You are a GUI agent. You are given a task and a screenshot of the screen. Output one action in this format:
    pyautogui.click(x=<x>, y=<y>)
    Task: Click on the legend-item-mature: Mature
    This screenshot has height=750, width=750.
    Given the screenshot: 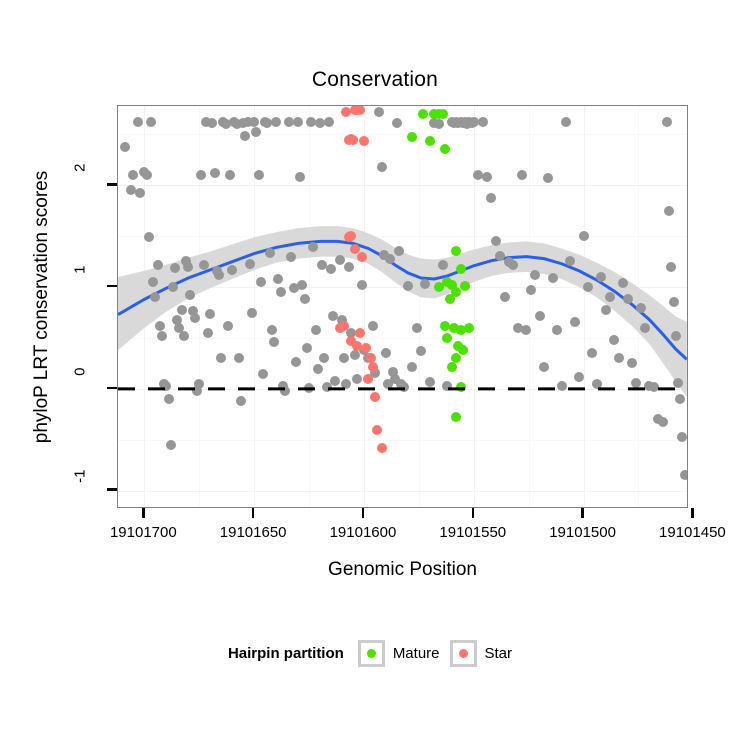 What is the action you would take?
    pyautogui.click(x=398, y=653)
    